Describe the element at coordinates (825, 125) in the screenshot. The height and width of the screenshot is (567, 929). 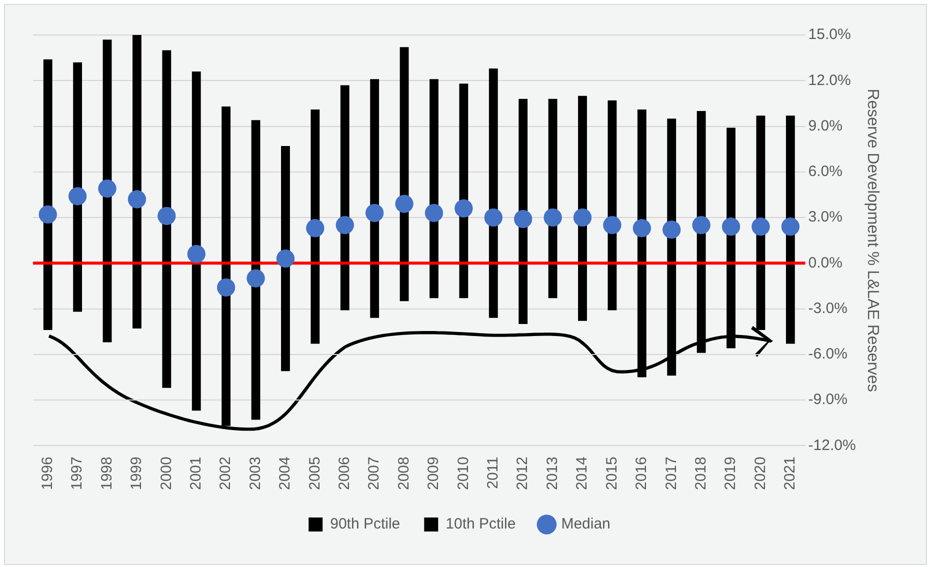
I see `y-tick-label: 9.0%` at that location.